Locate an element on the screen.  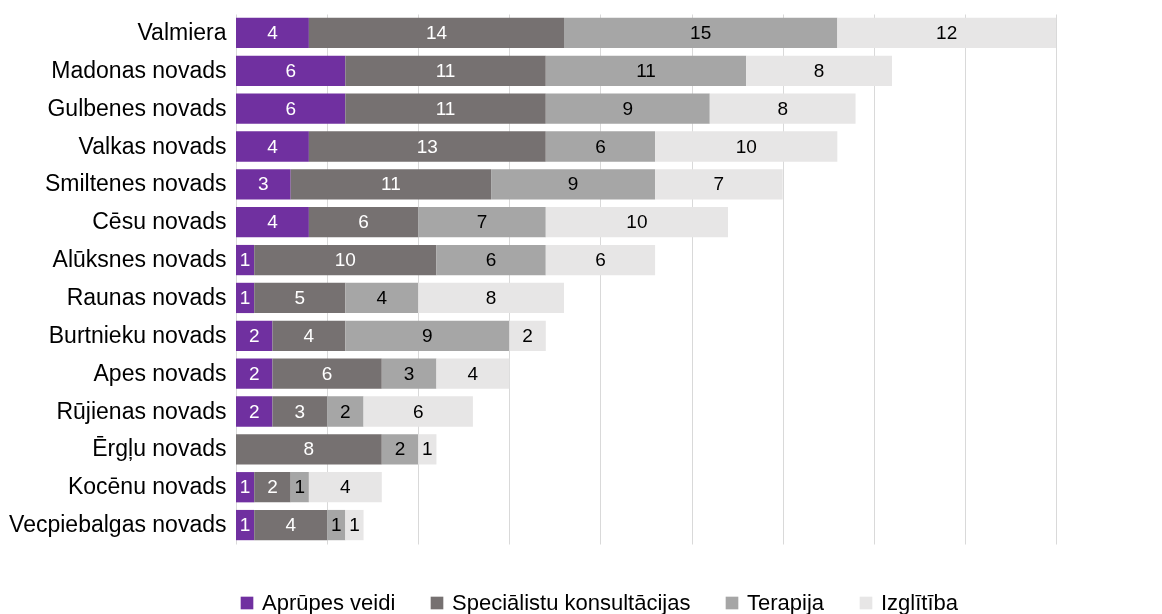
data-label: 5 is located at coordinates (300, 297).